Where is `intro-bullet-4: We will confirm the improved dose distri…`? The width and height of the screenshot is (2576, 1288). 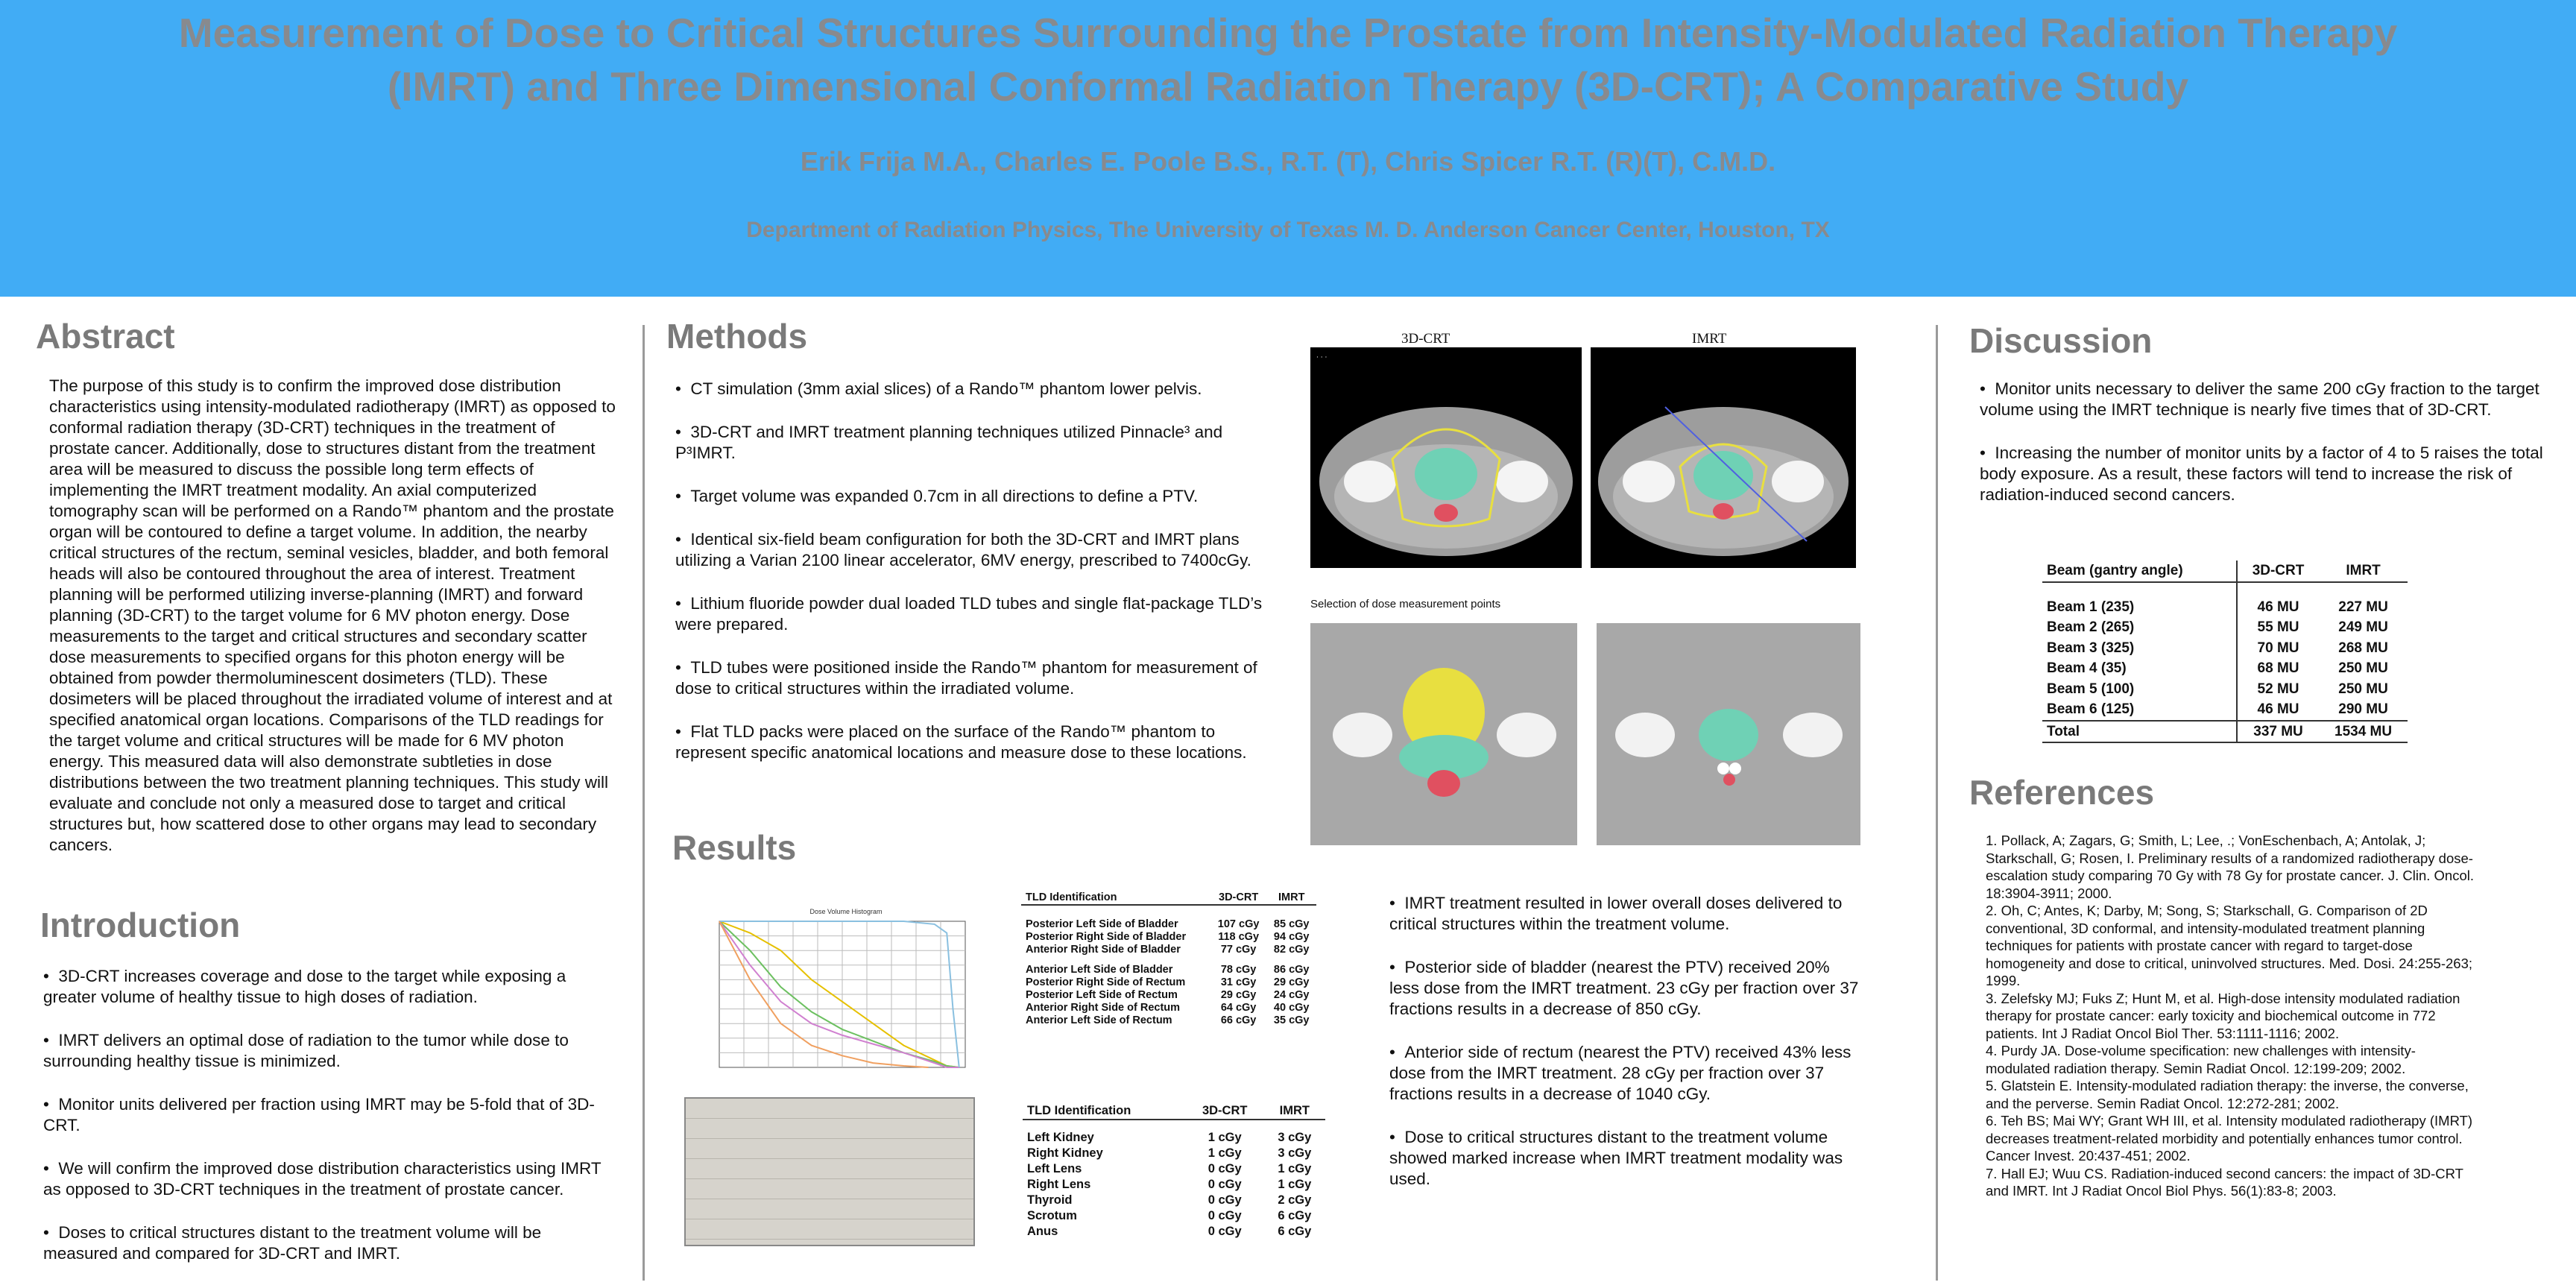
intro-bullet-4: We will confirm the improved dose distri… is located at coordinates (326, 1179).